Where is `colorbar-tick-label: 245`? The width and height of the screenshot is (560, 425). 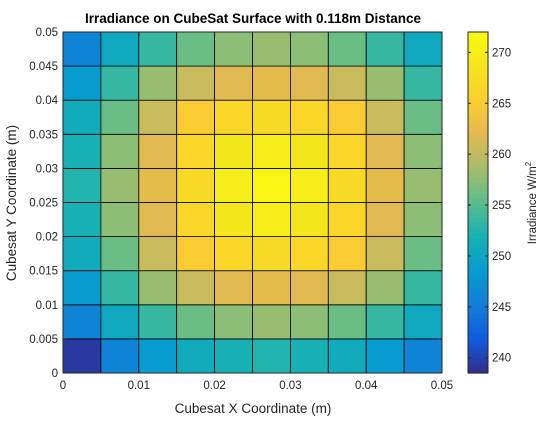 colorbar-tick-label: 245 is located at coordinates (501, 308).